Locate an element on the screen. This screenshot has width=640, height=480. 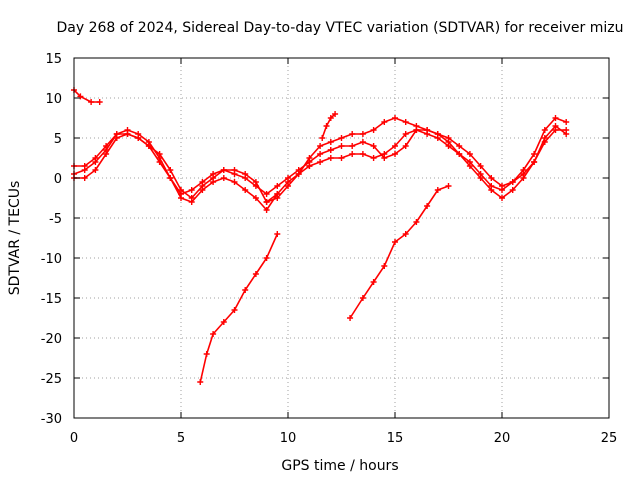
x-tick-label: 25 is located at coordinates (609, 438).